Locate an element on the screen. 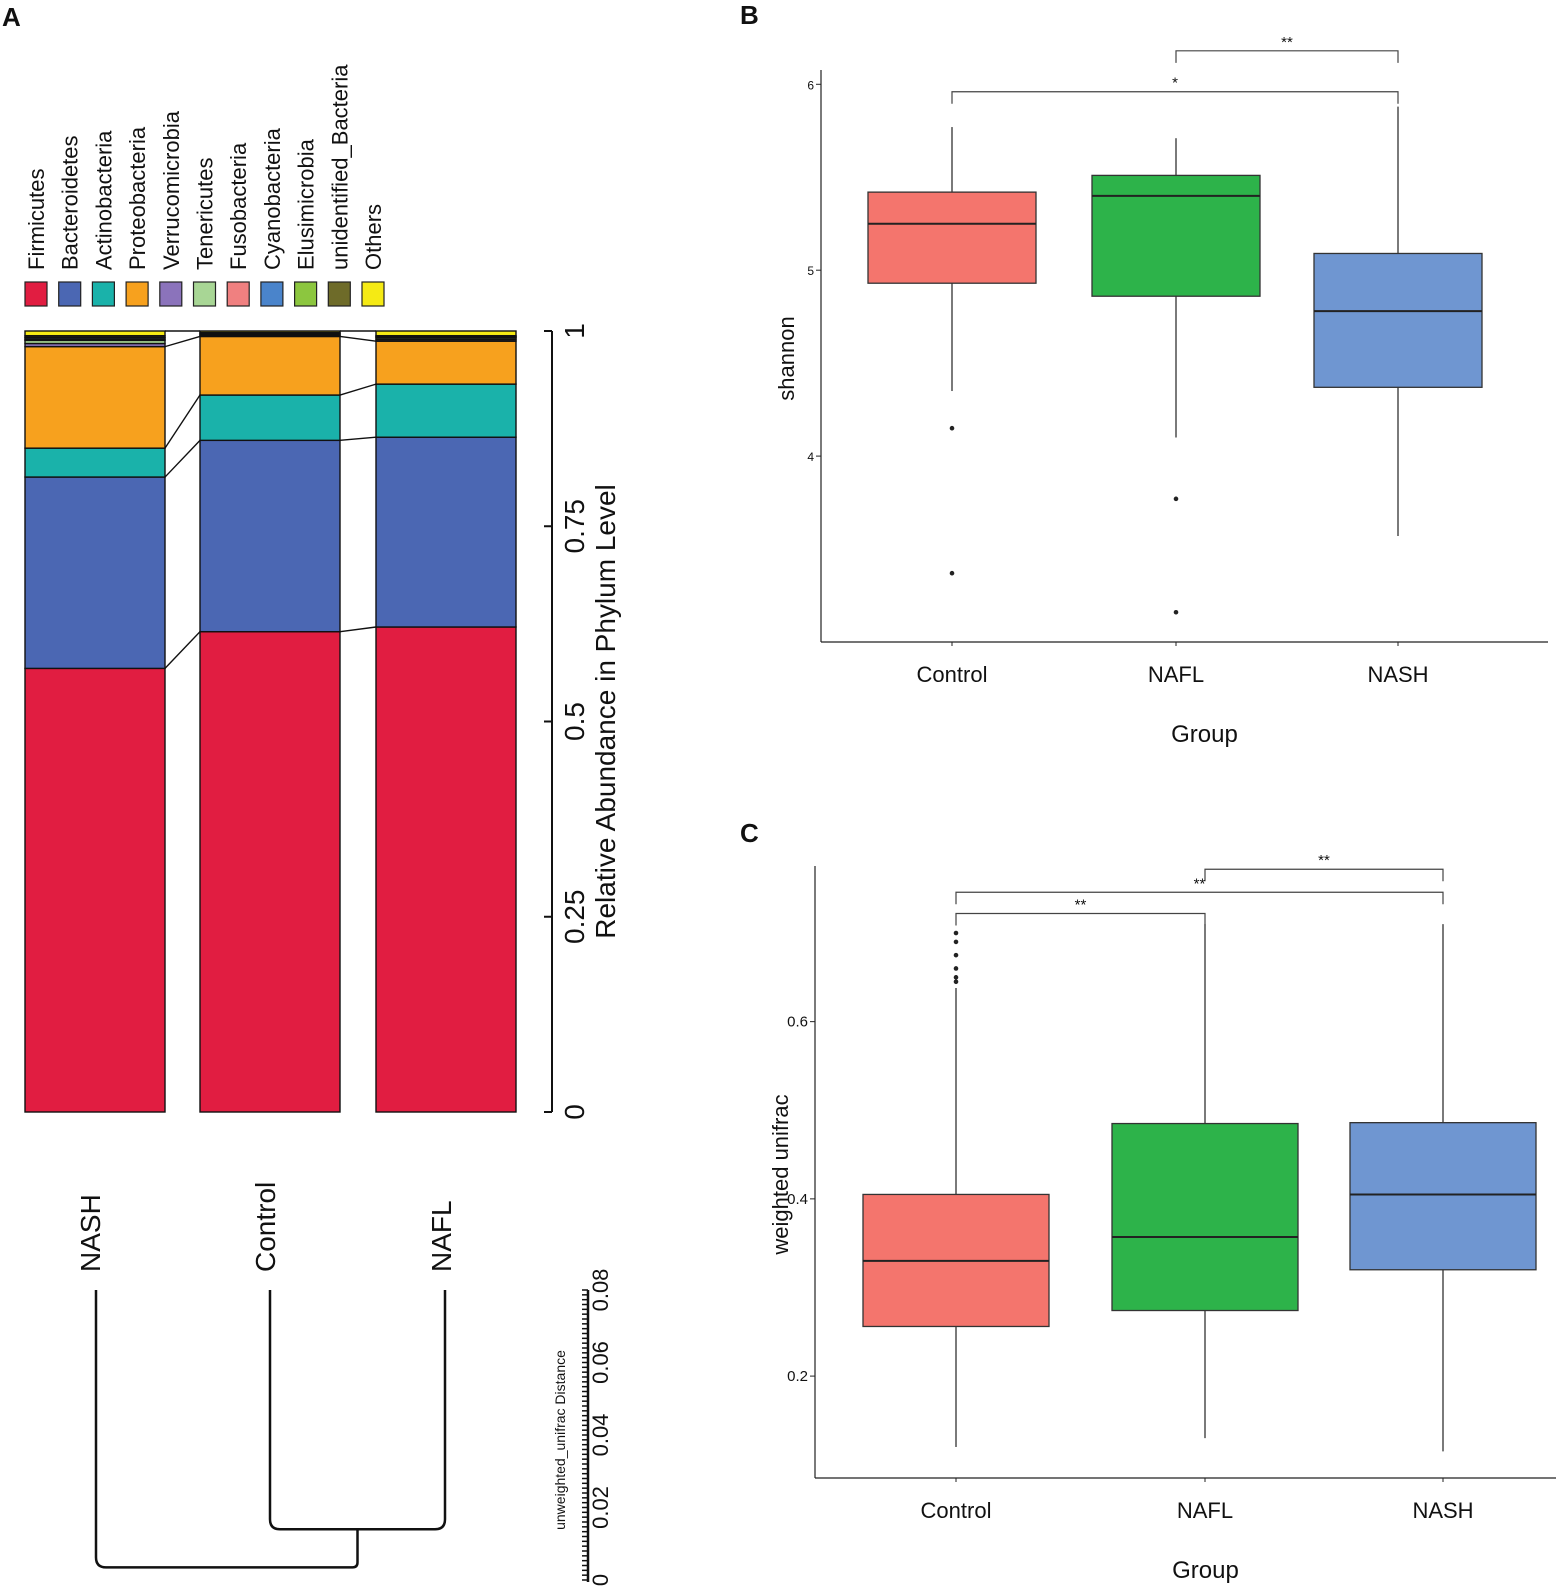 The image size is (1560, 1590). group-label-nafl: NAFL is located at coordinates (441, 1236).